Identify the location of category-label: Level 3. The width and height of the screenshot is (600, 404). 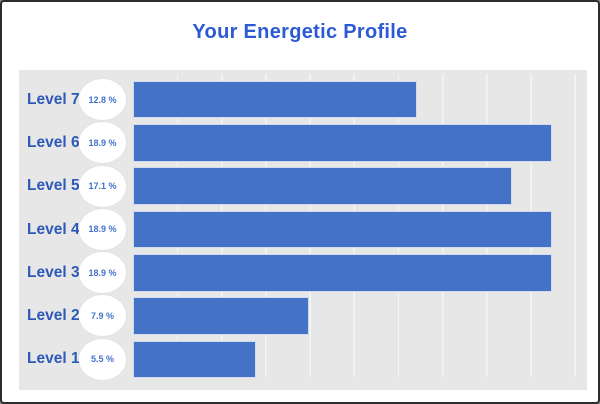
(53, 272).